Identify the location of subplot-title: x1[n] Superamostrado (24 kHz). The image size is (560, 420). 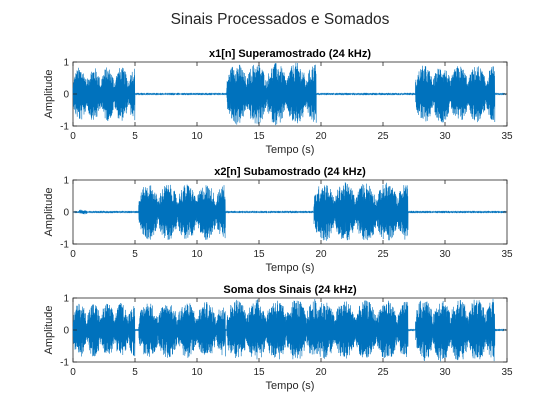
(290, 54).